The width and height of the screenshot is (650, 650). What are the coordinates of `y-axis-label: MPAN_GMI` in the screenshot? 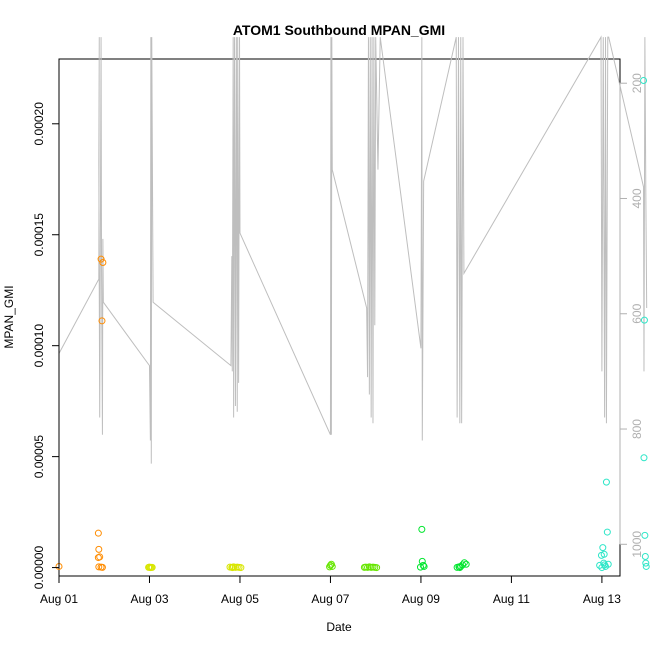 It's located at (9, 316).